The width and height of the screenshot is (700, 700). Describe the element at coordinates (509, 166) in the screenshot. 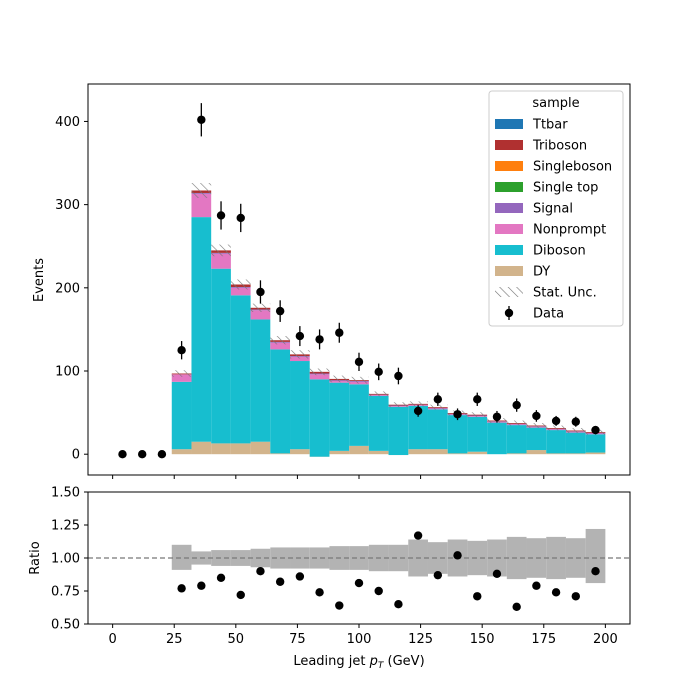

I see `legend-swatch-singleboson` at that location.